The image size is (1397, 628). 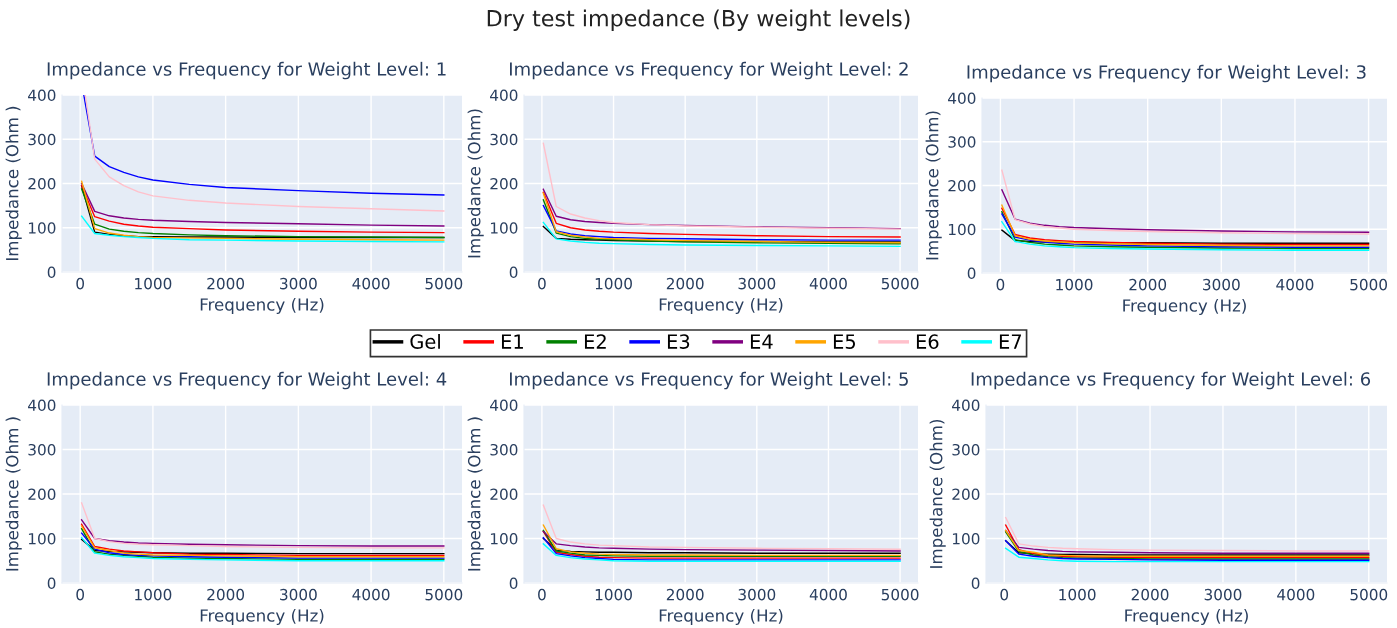 I want to click on chart-title: Impedance vs Frequency for Weight Level: 5, so click(x=709, y=380).